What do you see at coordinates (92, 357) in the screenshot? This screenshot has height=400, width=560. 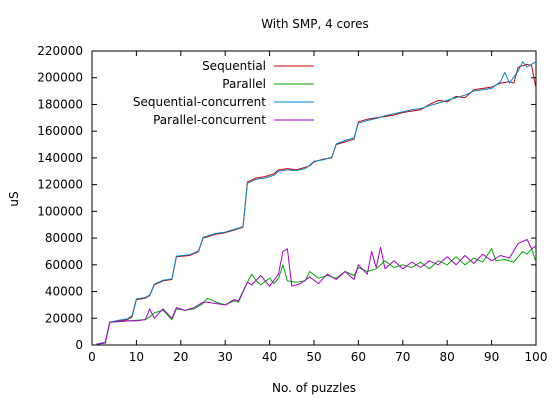 I see `x-tick-label: 0` at bounding box center [92, 357].